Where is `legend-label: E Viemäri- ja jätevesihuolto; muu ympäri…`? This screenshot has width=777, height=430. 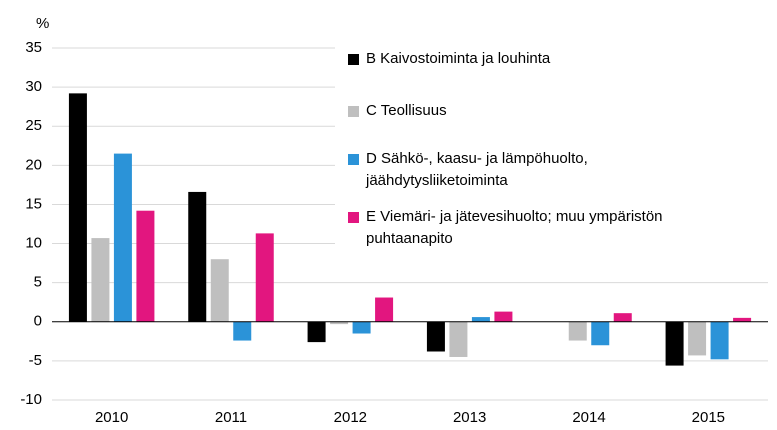 legend-label: E Viemäri- ja jätevesihuolto; muu ympäri… is located at coordinates (514, 227).